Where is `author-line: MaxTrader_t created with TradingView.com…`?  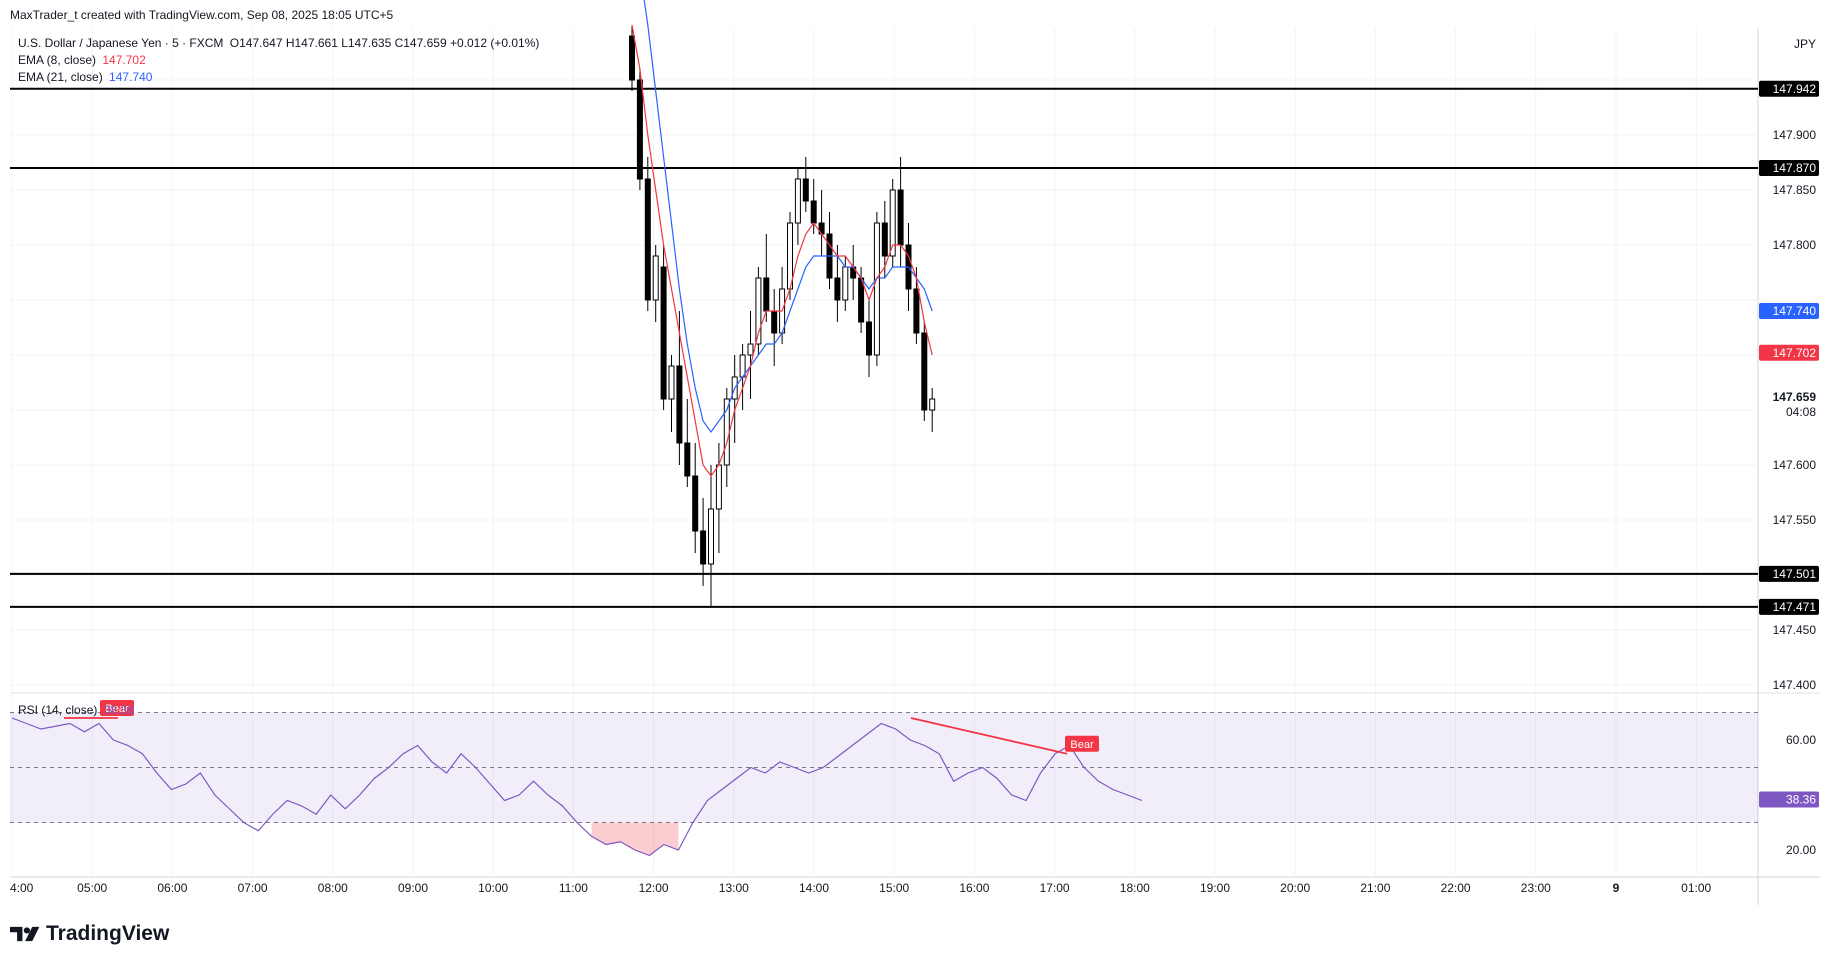 author-line: MaxTrader_t created with TradingView.com… is located at coordinates (202, 15).